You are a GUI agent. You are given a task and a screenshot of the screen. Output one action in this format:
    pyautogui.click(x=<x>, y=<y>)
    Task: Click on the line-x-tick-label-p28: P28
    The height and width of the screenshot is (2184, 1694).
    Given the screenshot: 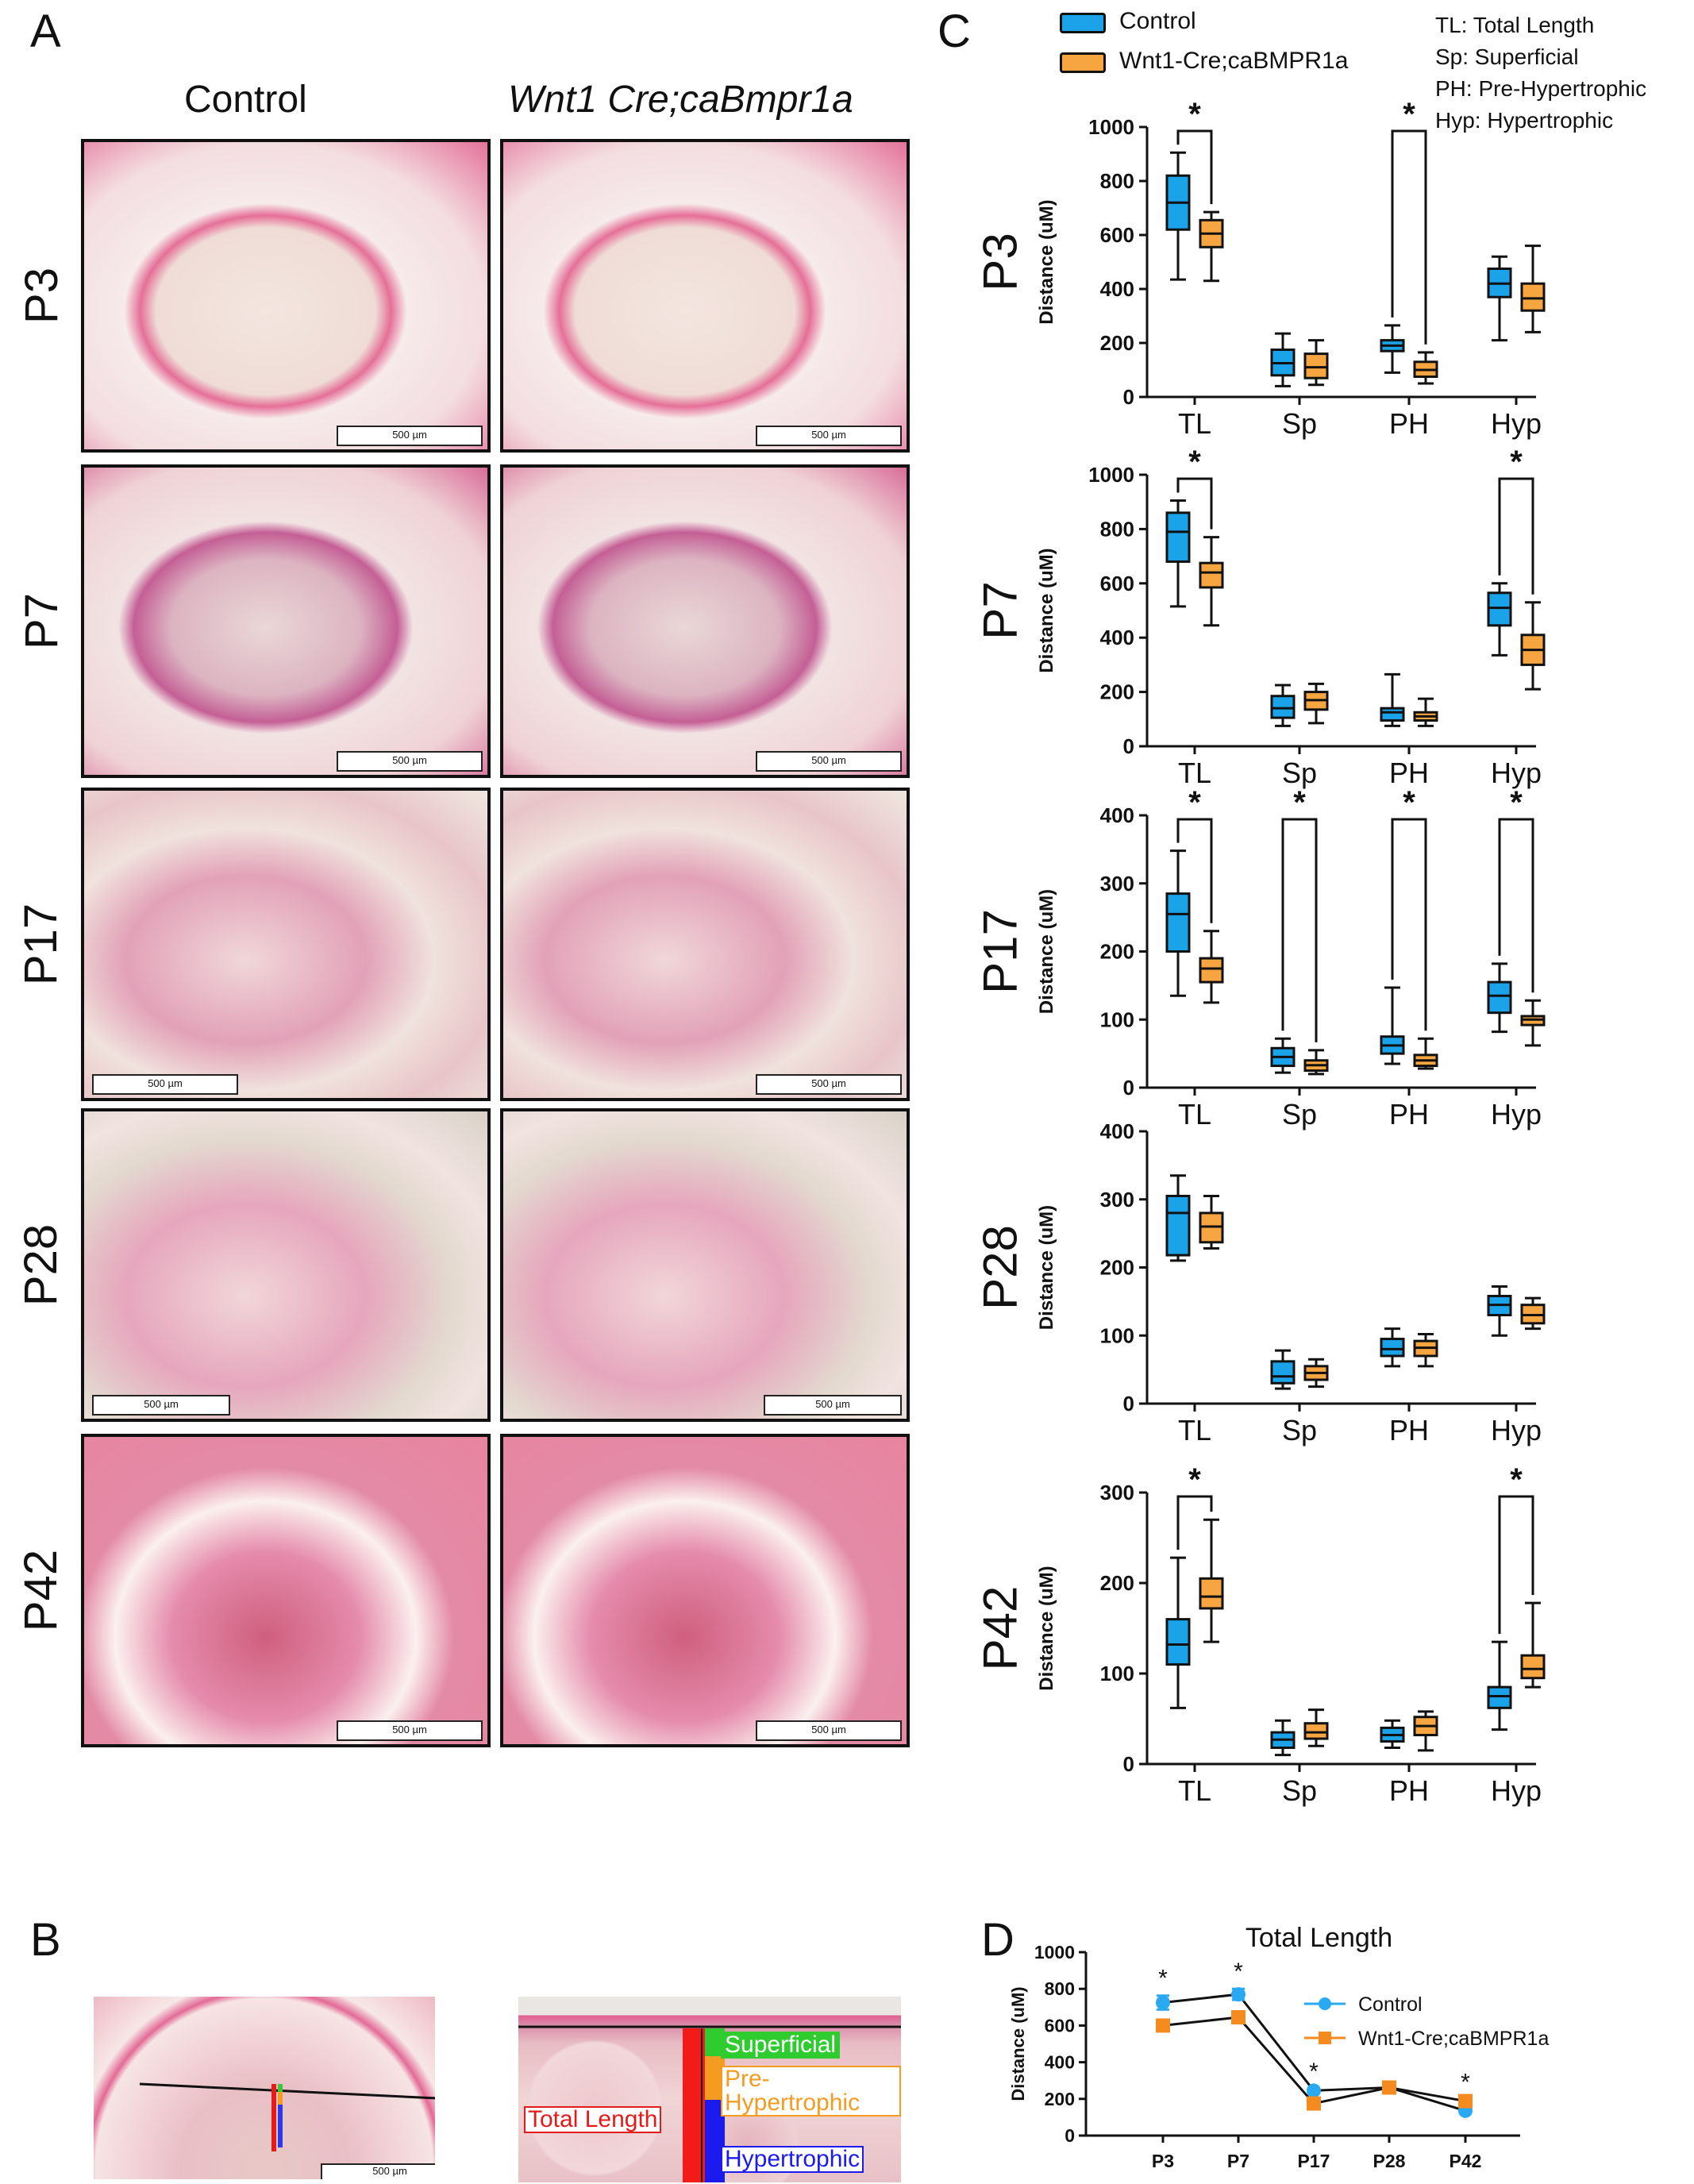 What is the action you would take?
    pyautogui.click(x=1389, y=2161)
    